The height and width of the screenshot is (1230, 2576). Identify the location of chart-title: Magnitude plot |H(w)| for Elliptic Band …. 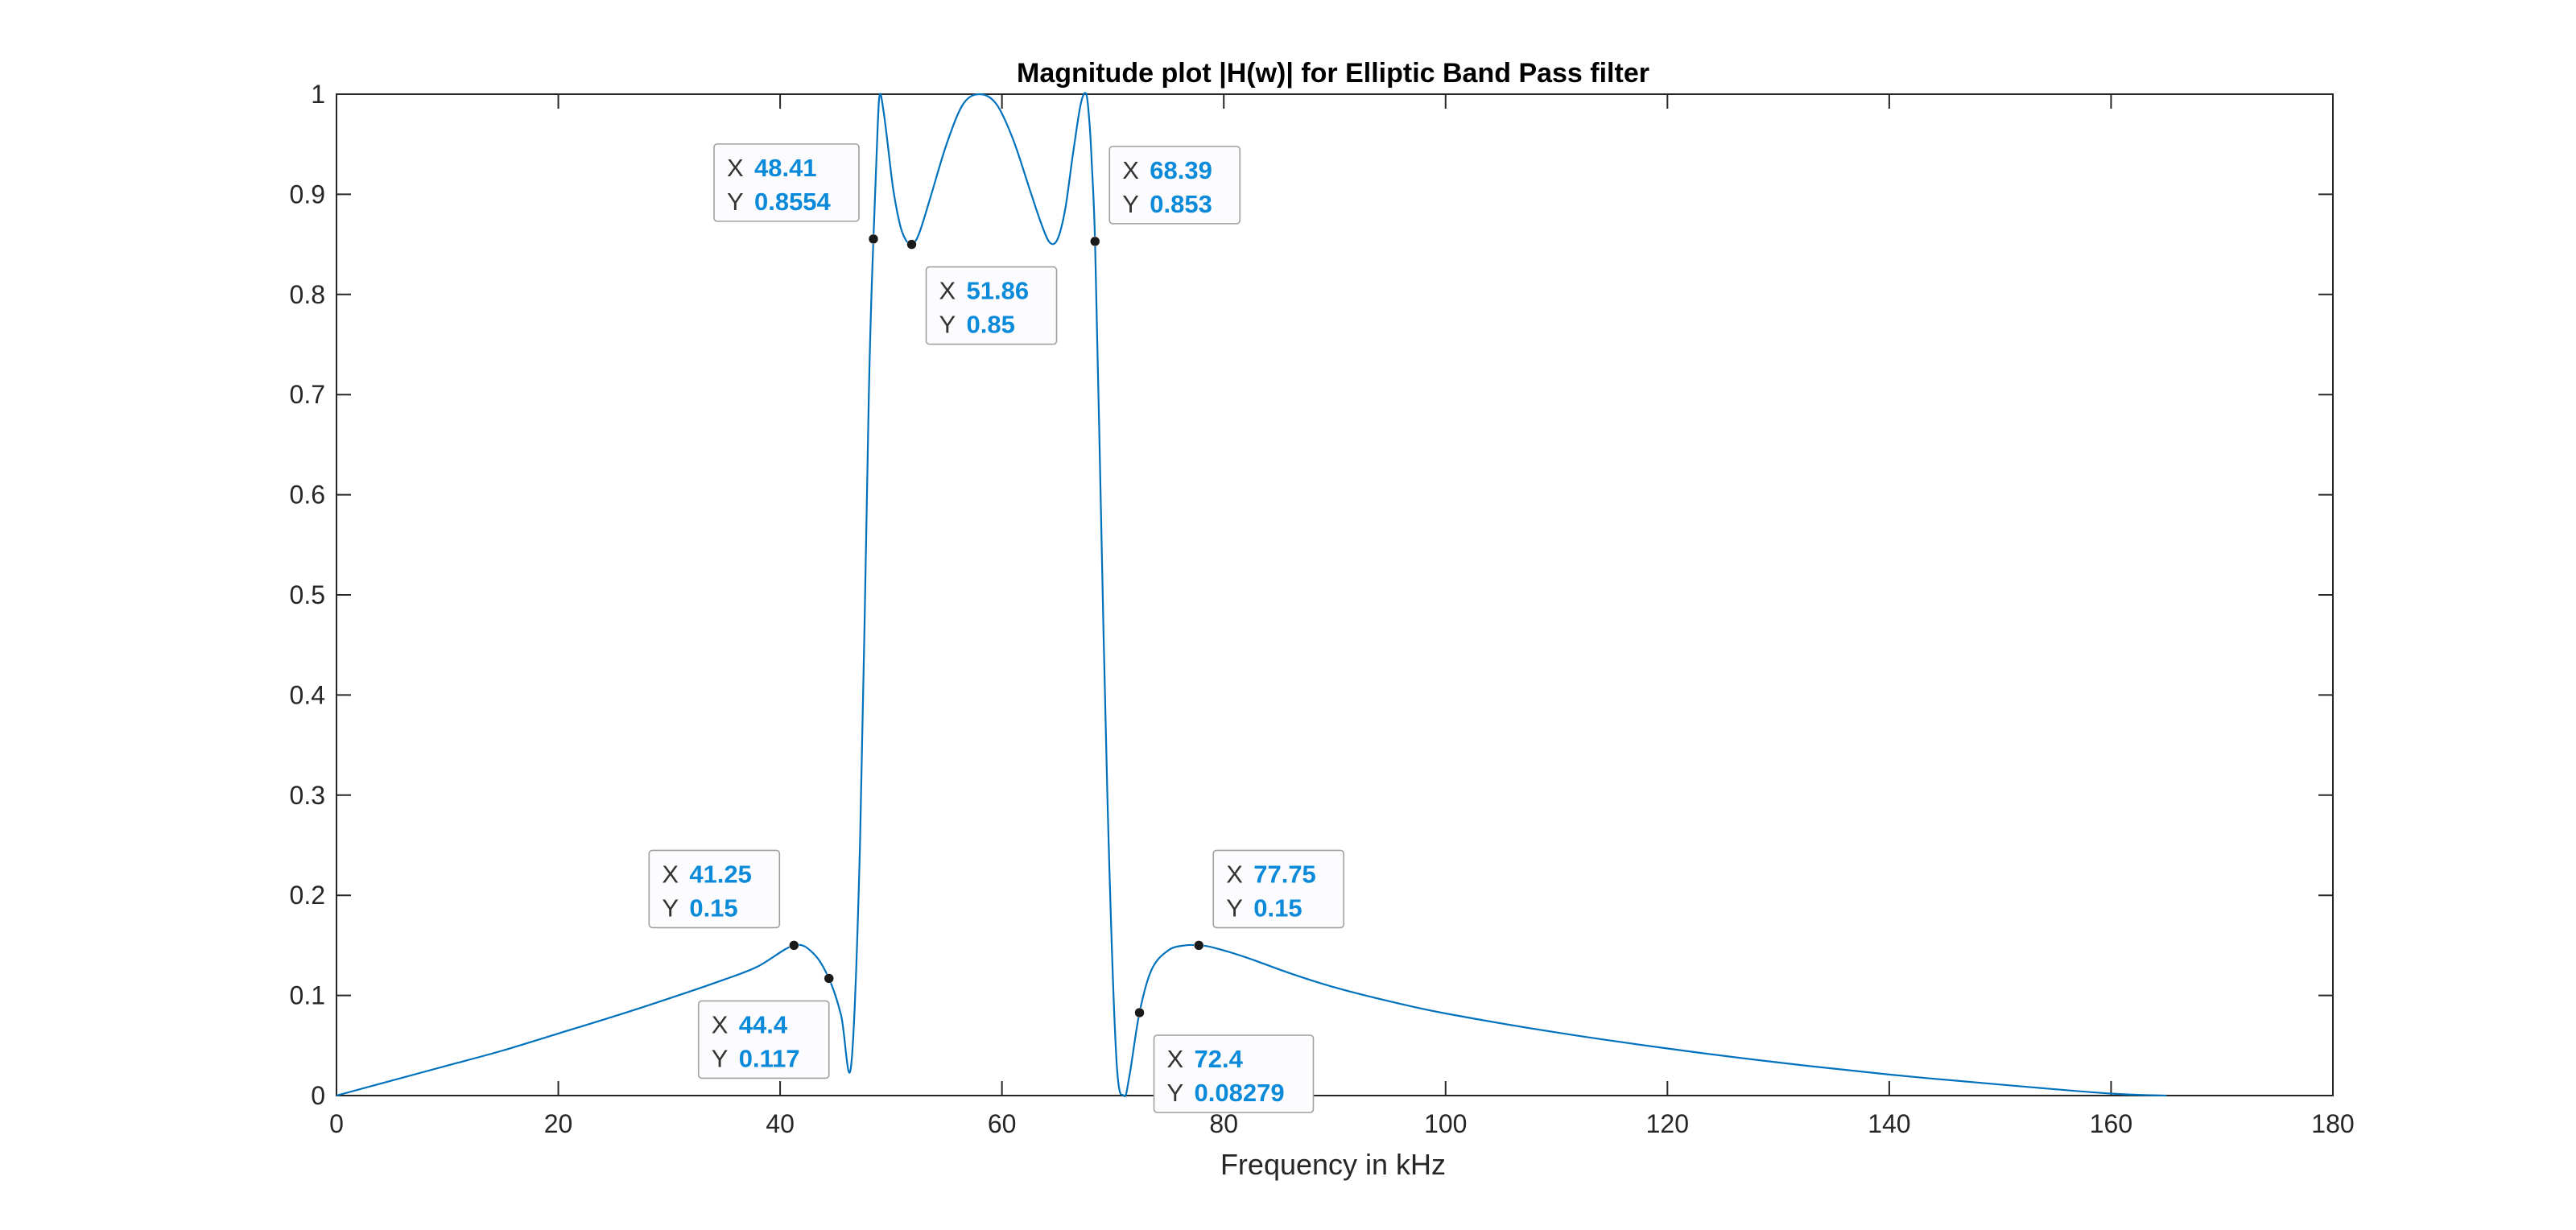
(1333, 73).